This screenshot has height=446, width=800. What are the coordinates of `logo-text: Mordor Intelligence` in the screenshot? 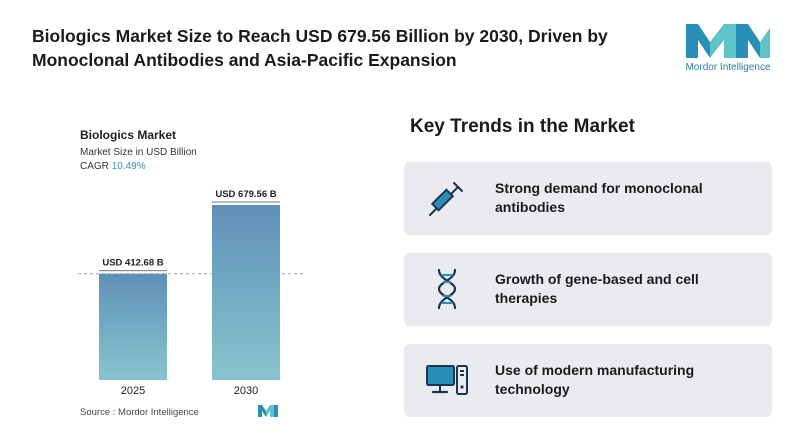 It's located at (728, 67).